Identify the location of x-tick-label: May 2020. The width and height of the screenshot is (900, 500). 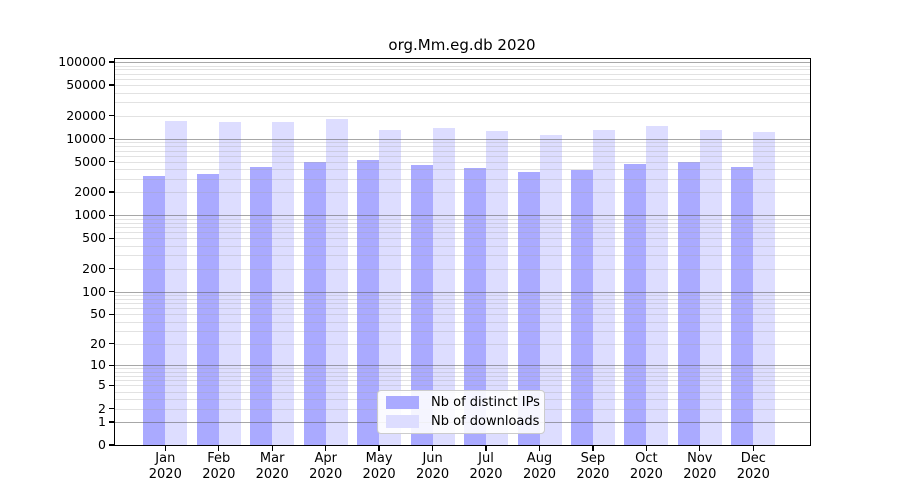
(379, 466).